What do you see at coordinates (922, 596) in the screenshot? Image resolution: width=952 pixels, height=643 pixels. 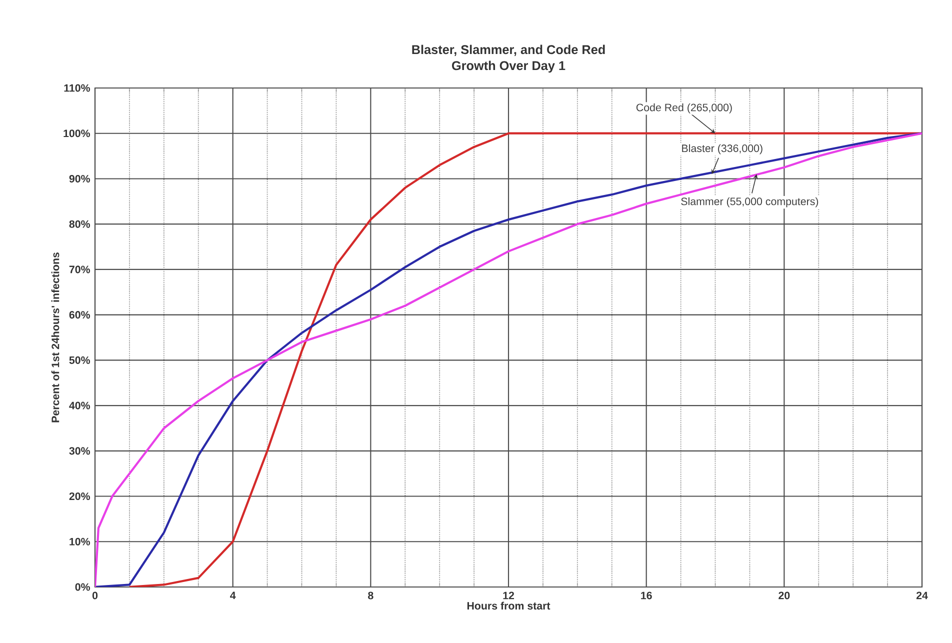 I see `x-tick-label: 24` at bounding box center [922, 596].